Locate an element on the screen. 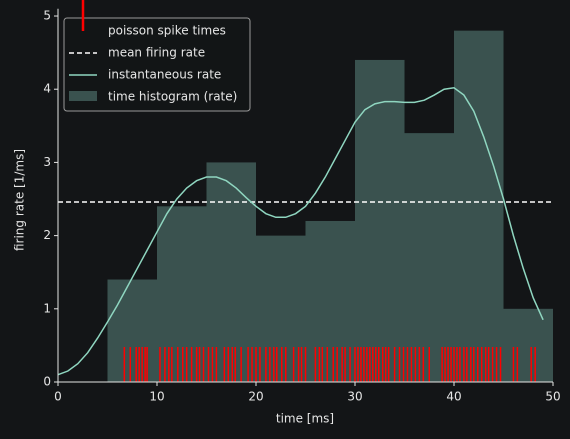  y-tick-label: 4 is located at coordinates (47, 89).